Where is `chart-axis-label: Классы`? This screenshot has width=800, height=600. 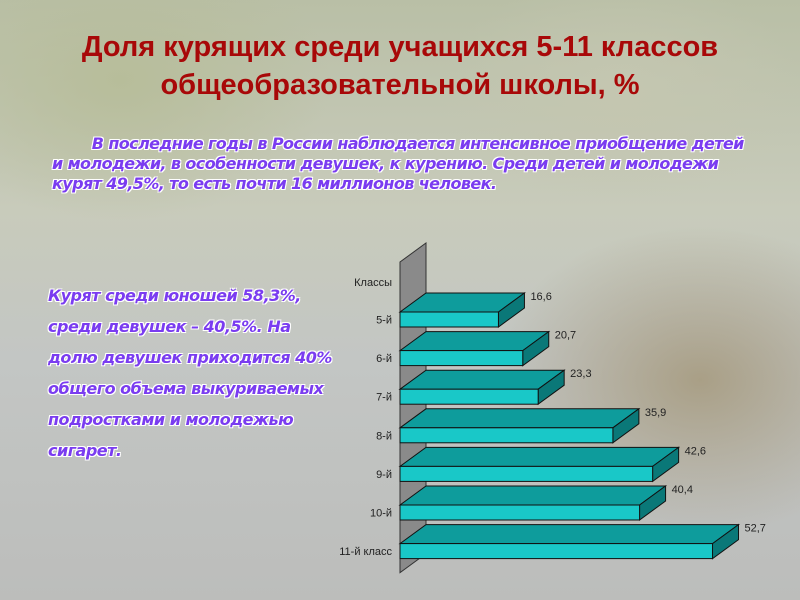 chart-axis-label: Классы is located at coordinates (373, 283).